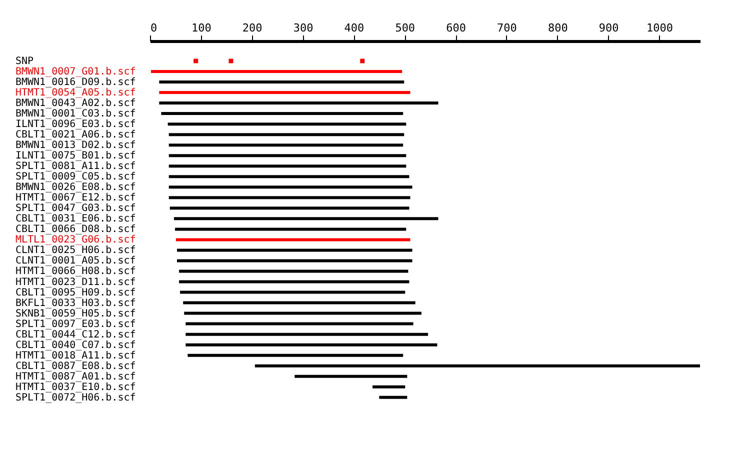 Image resolution: width=750 pixels, height=460 pixels. I want to click on y-tick-label: SPLT1_0081_A11.b.scf, so click(76, 166).